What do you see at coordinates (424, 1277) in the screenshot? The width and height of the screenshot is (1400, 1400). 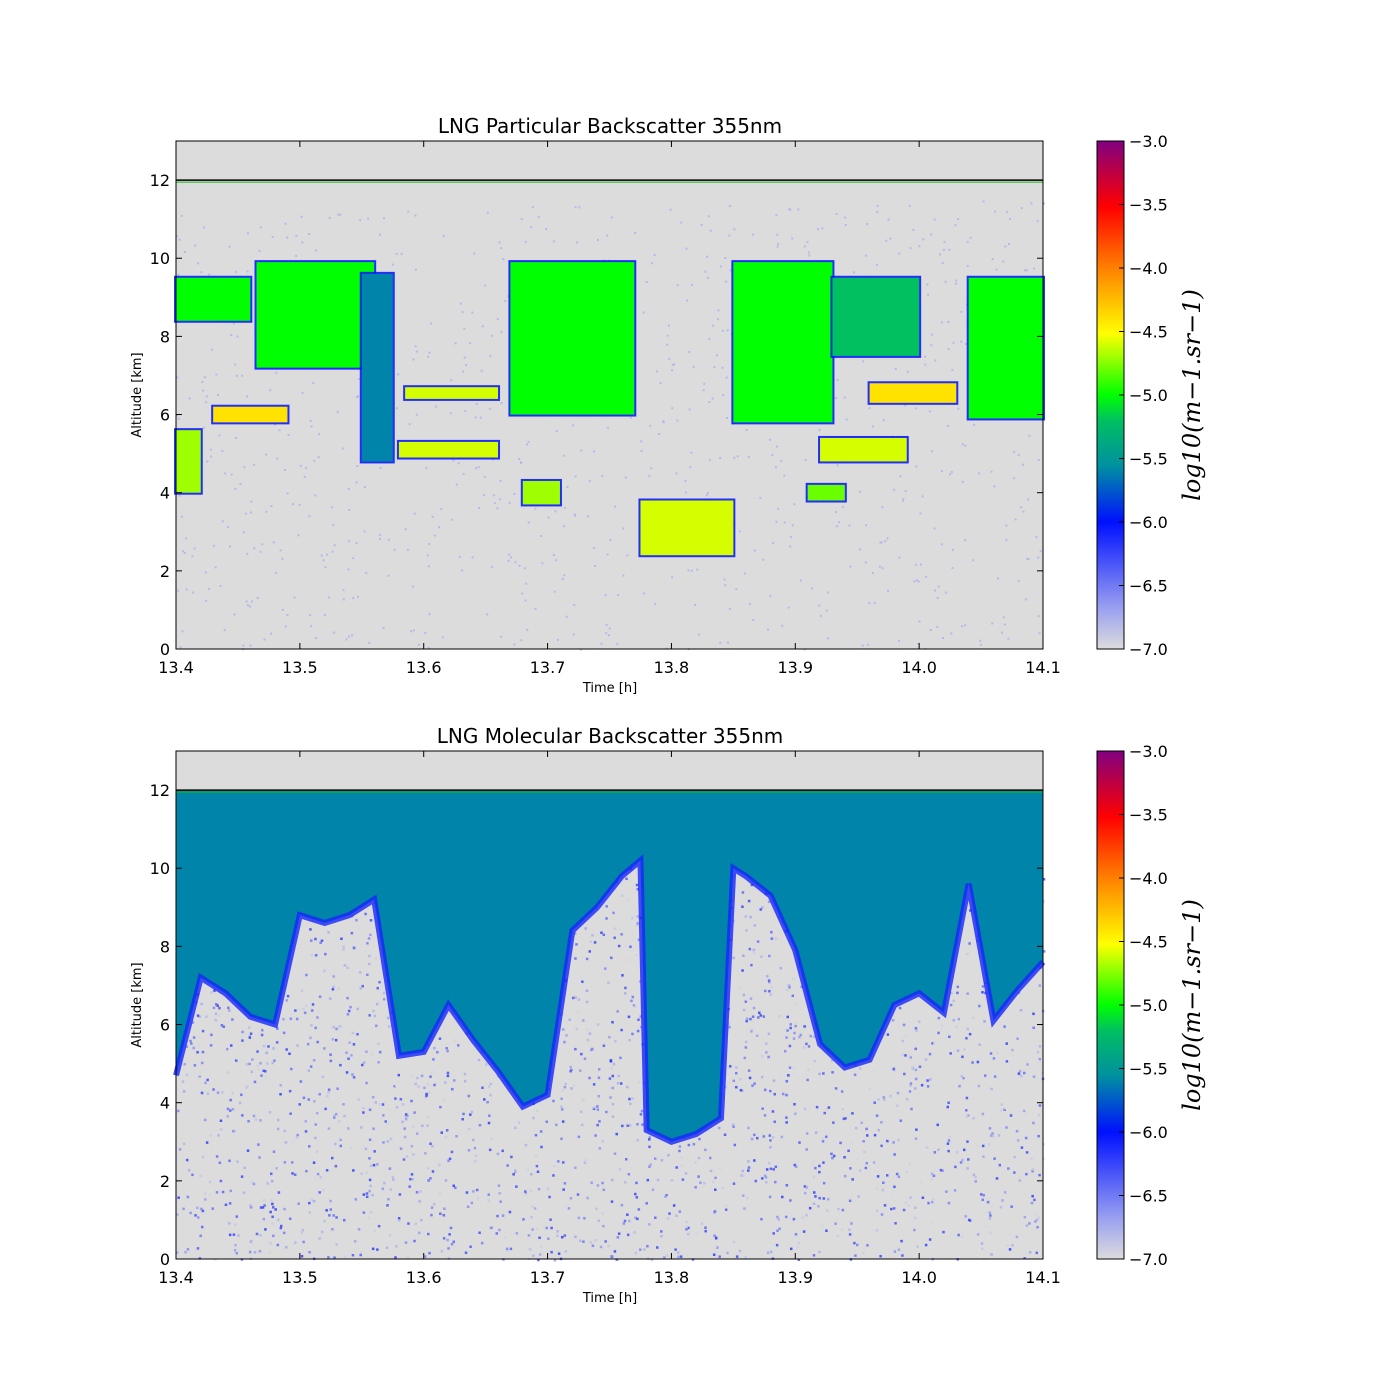 I see `x-tick-label: 13.6` at bounding box center [424, 1277].